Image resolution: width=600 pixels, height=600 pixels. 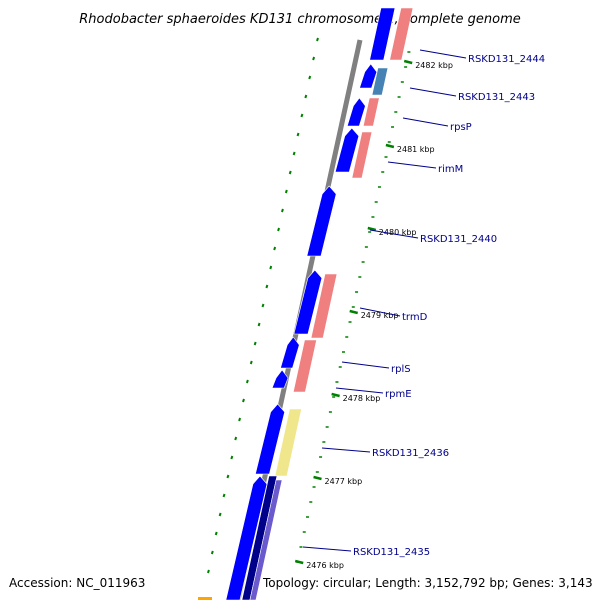 What do you see at coordinates (434, 65) in the screenshot?
I see `scale-tick-label: 2482 kbp` at bounding box center [434, 65].